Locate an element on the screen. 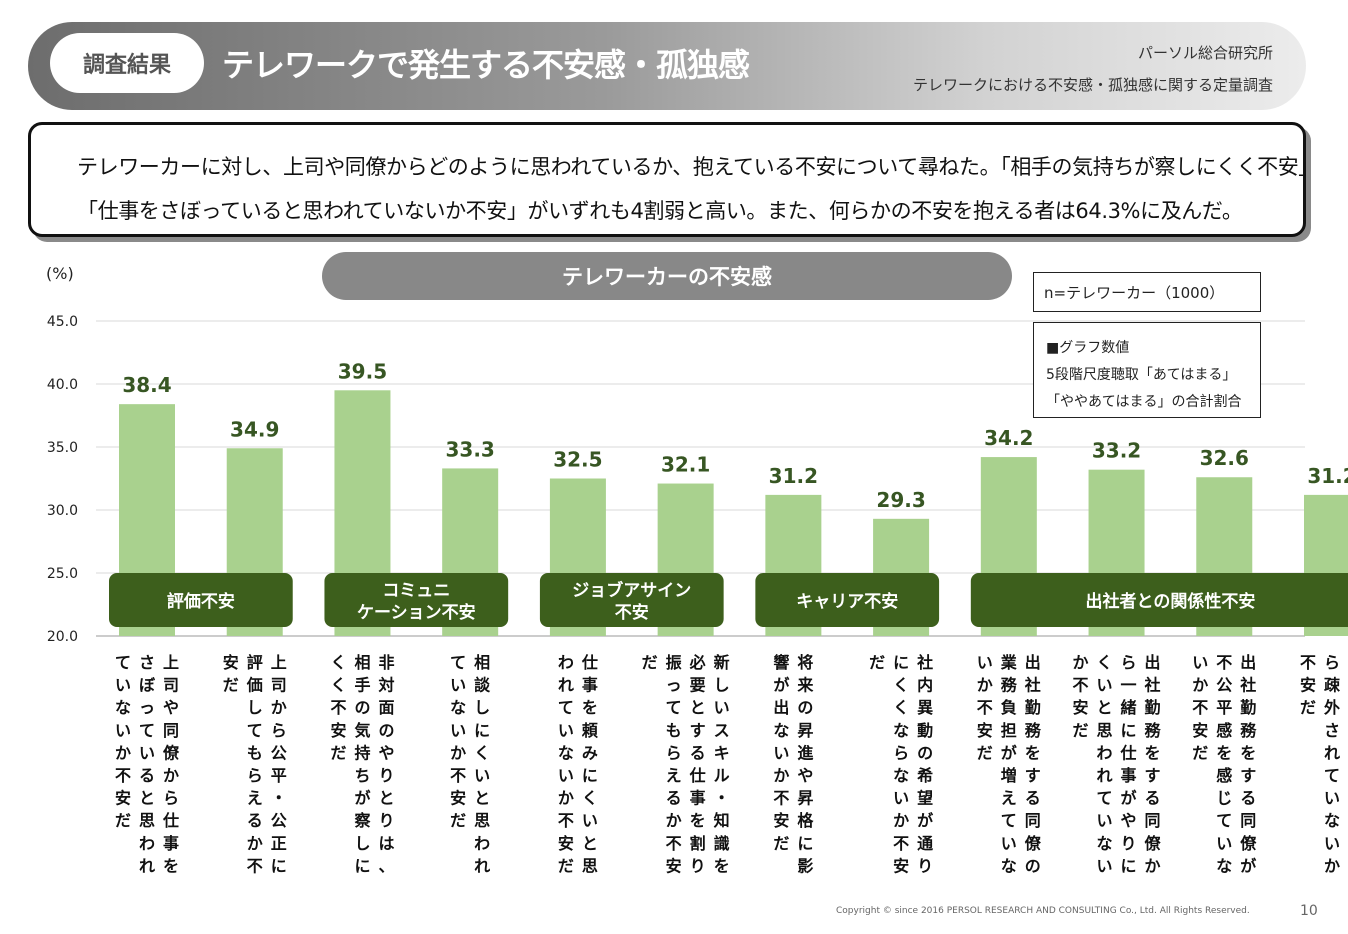  bar-value-label: 29.3 is located at coordinates (900, 500).